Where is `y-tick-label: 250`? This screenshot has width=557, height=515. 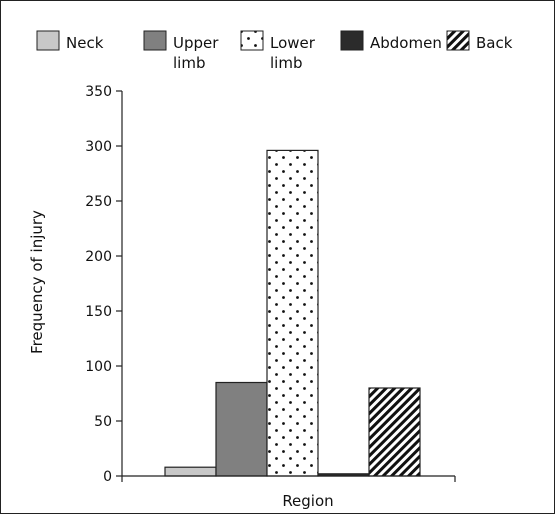
y-tick-label: 250 is located at coordinates (98, 202).